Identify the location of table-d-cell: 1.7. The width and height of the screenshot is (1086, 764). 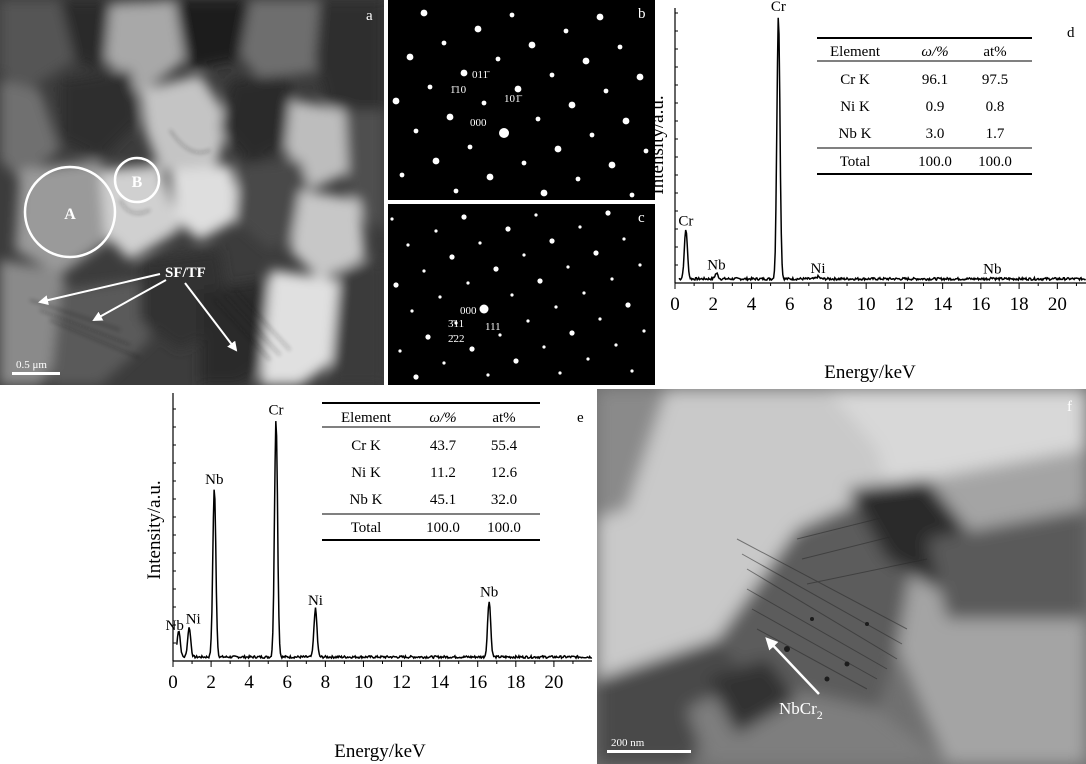
(995, 134).